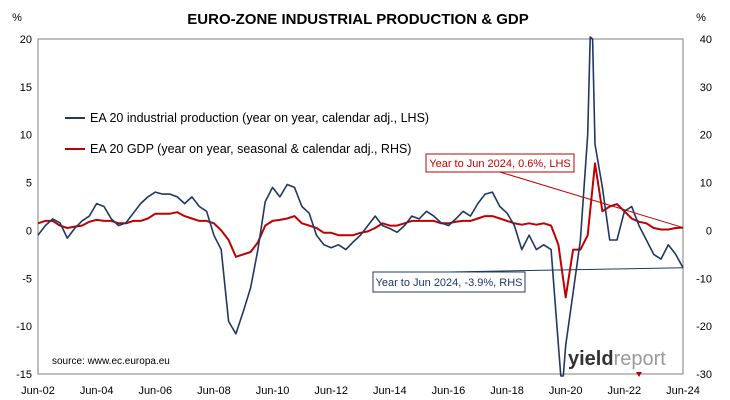  I want to click on left-tick-label: -5, so click(27, 279).